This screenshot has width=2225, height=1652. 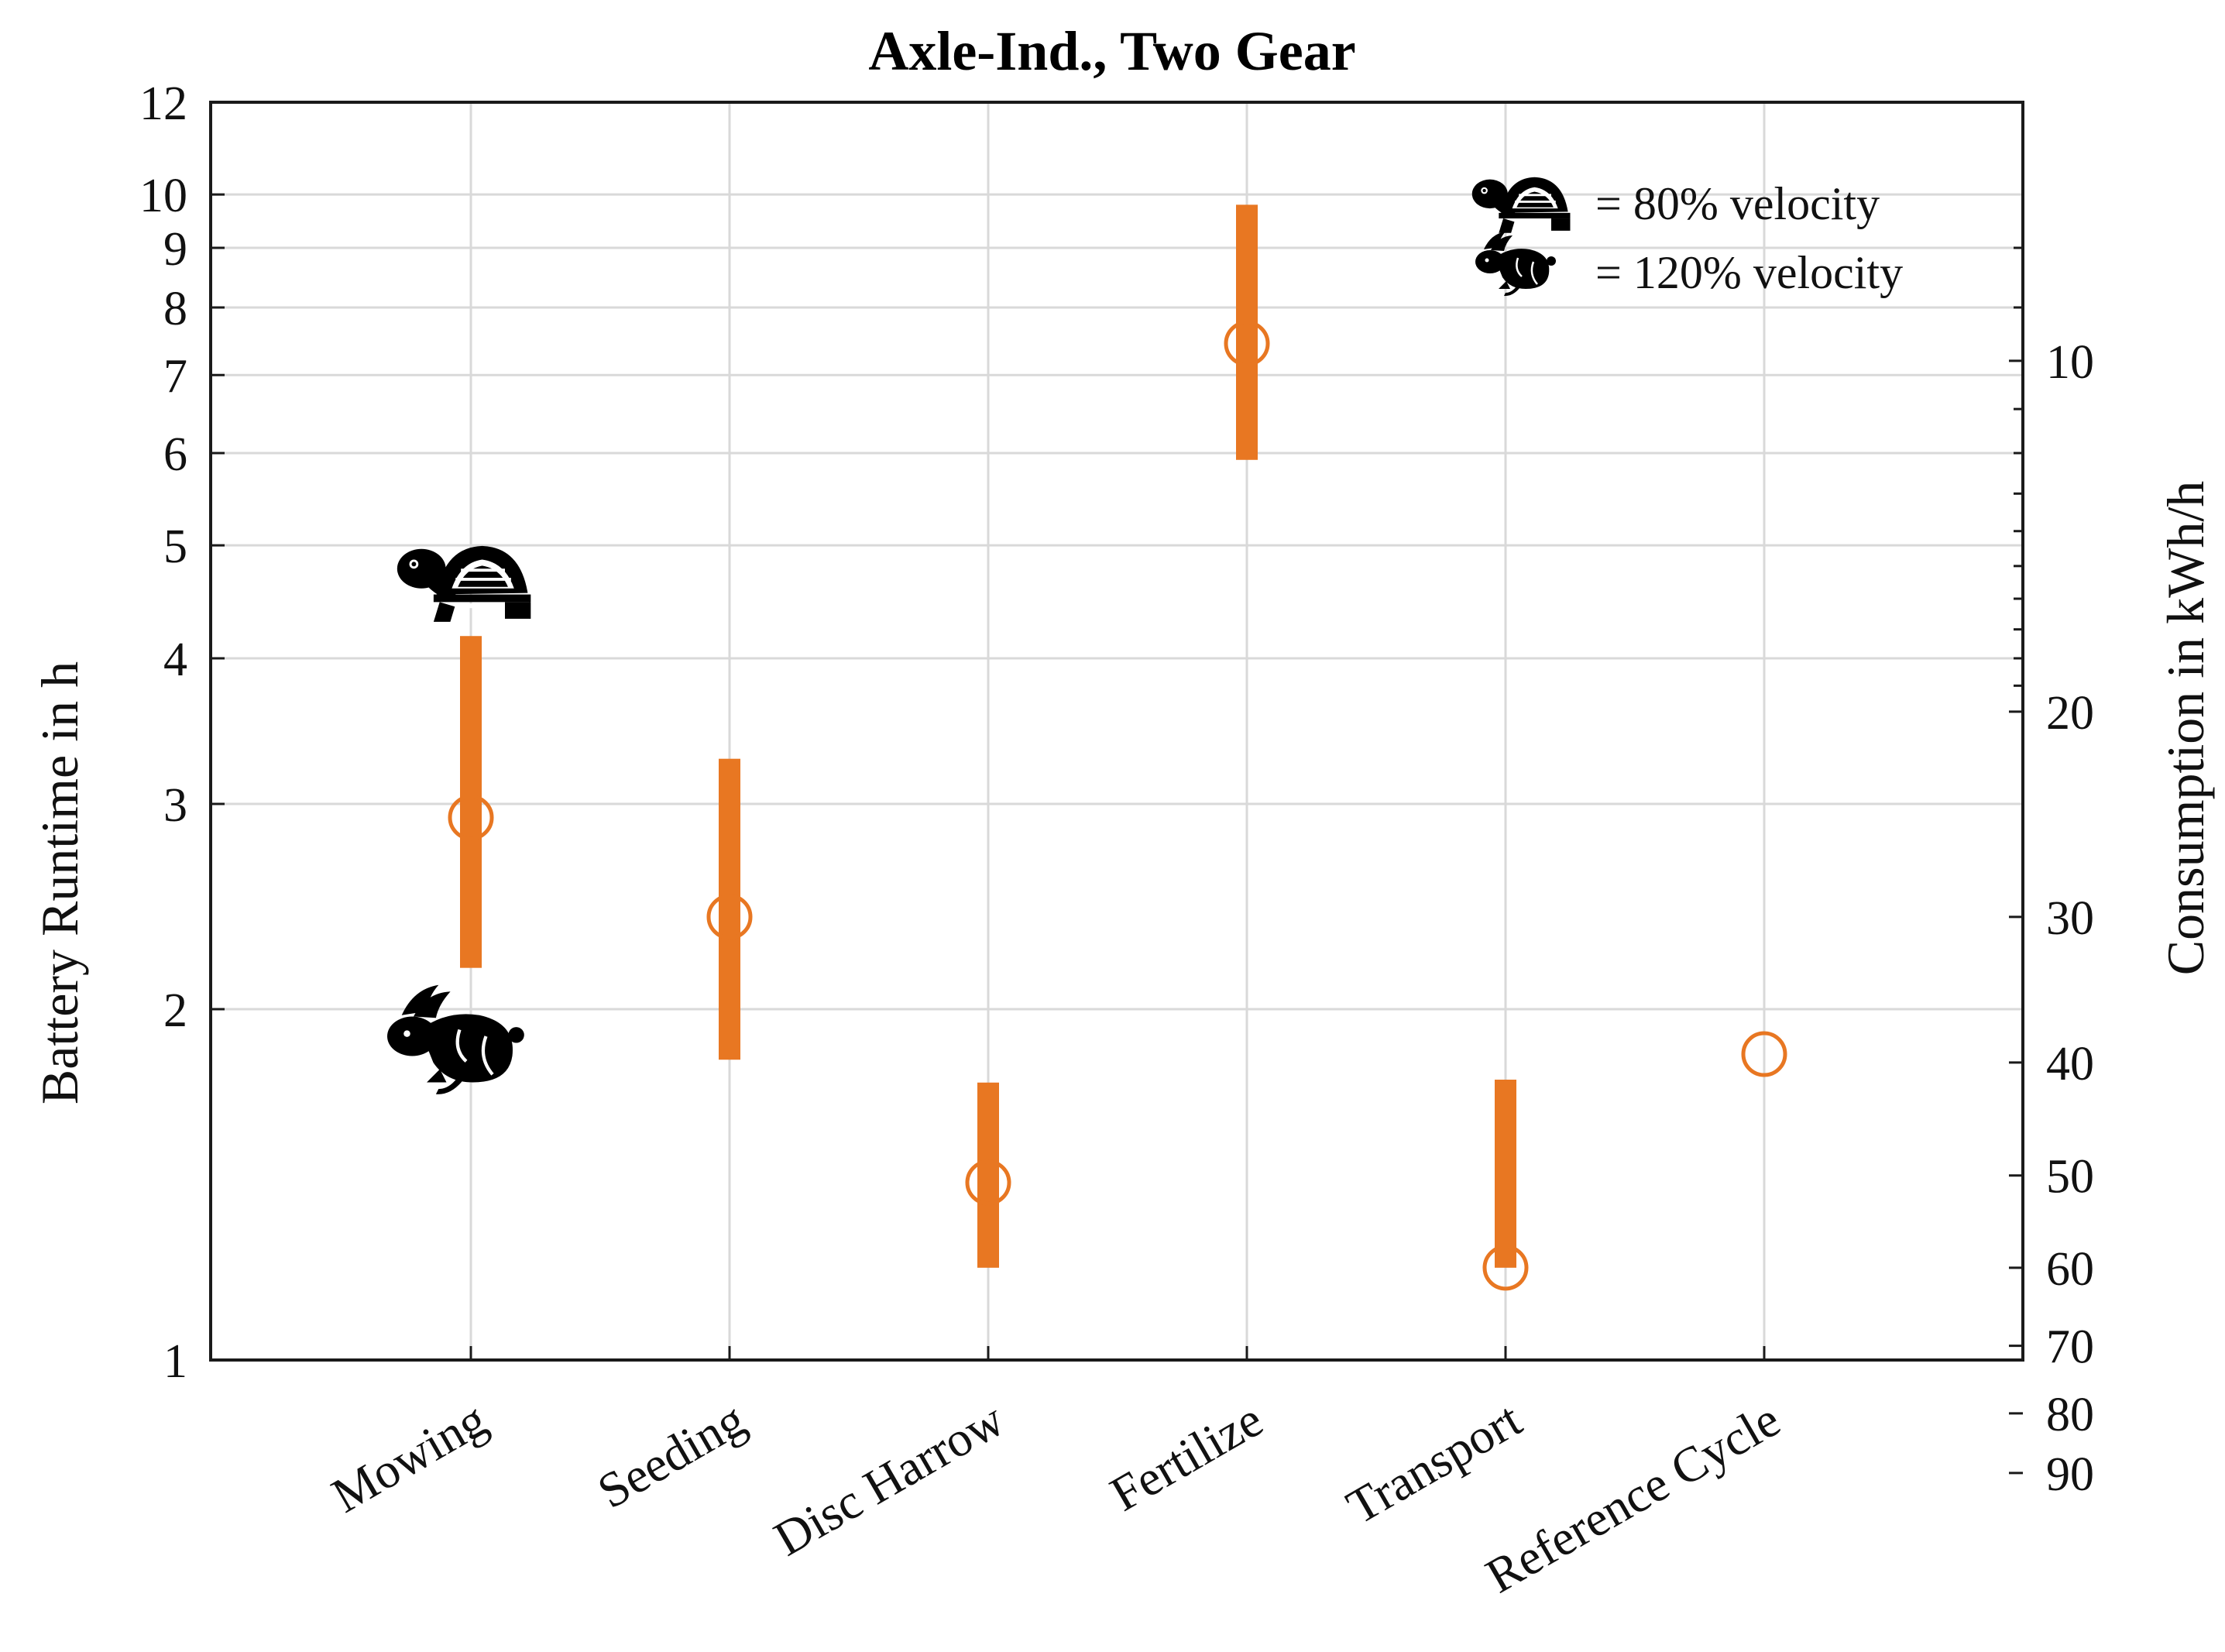 I want to click on x-tick-label: Transport, so click(x=1434, y=1463).